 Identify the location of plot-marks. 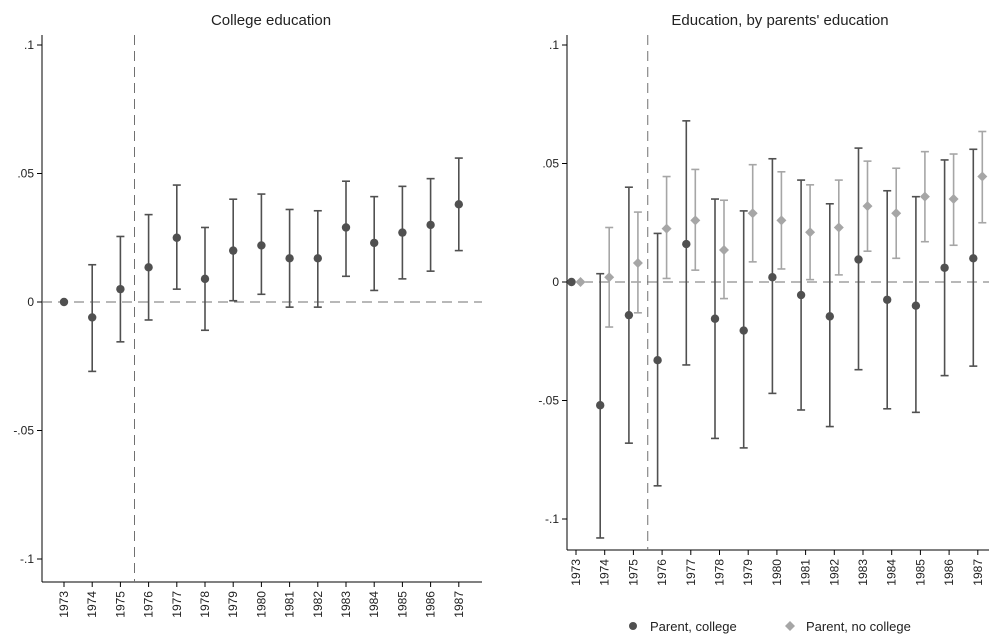
(261, 265).